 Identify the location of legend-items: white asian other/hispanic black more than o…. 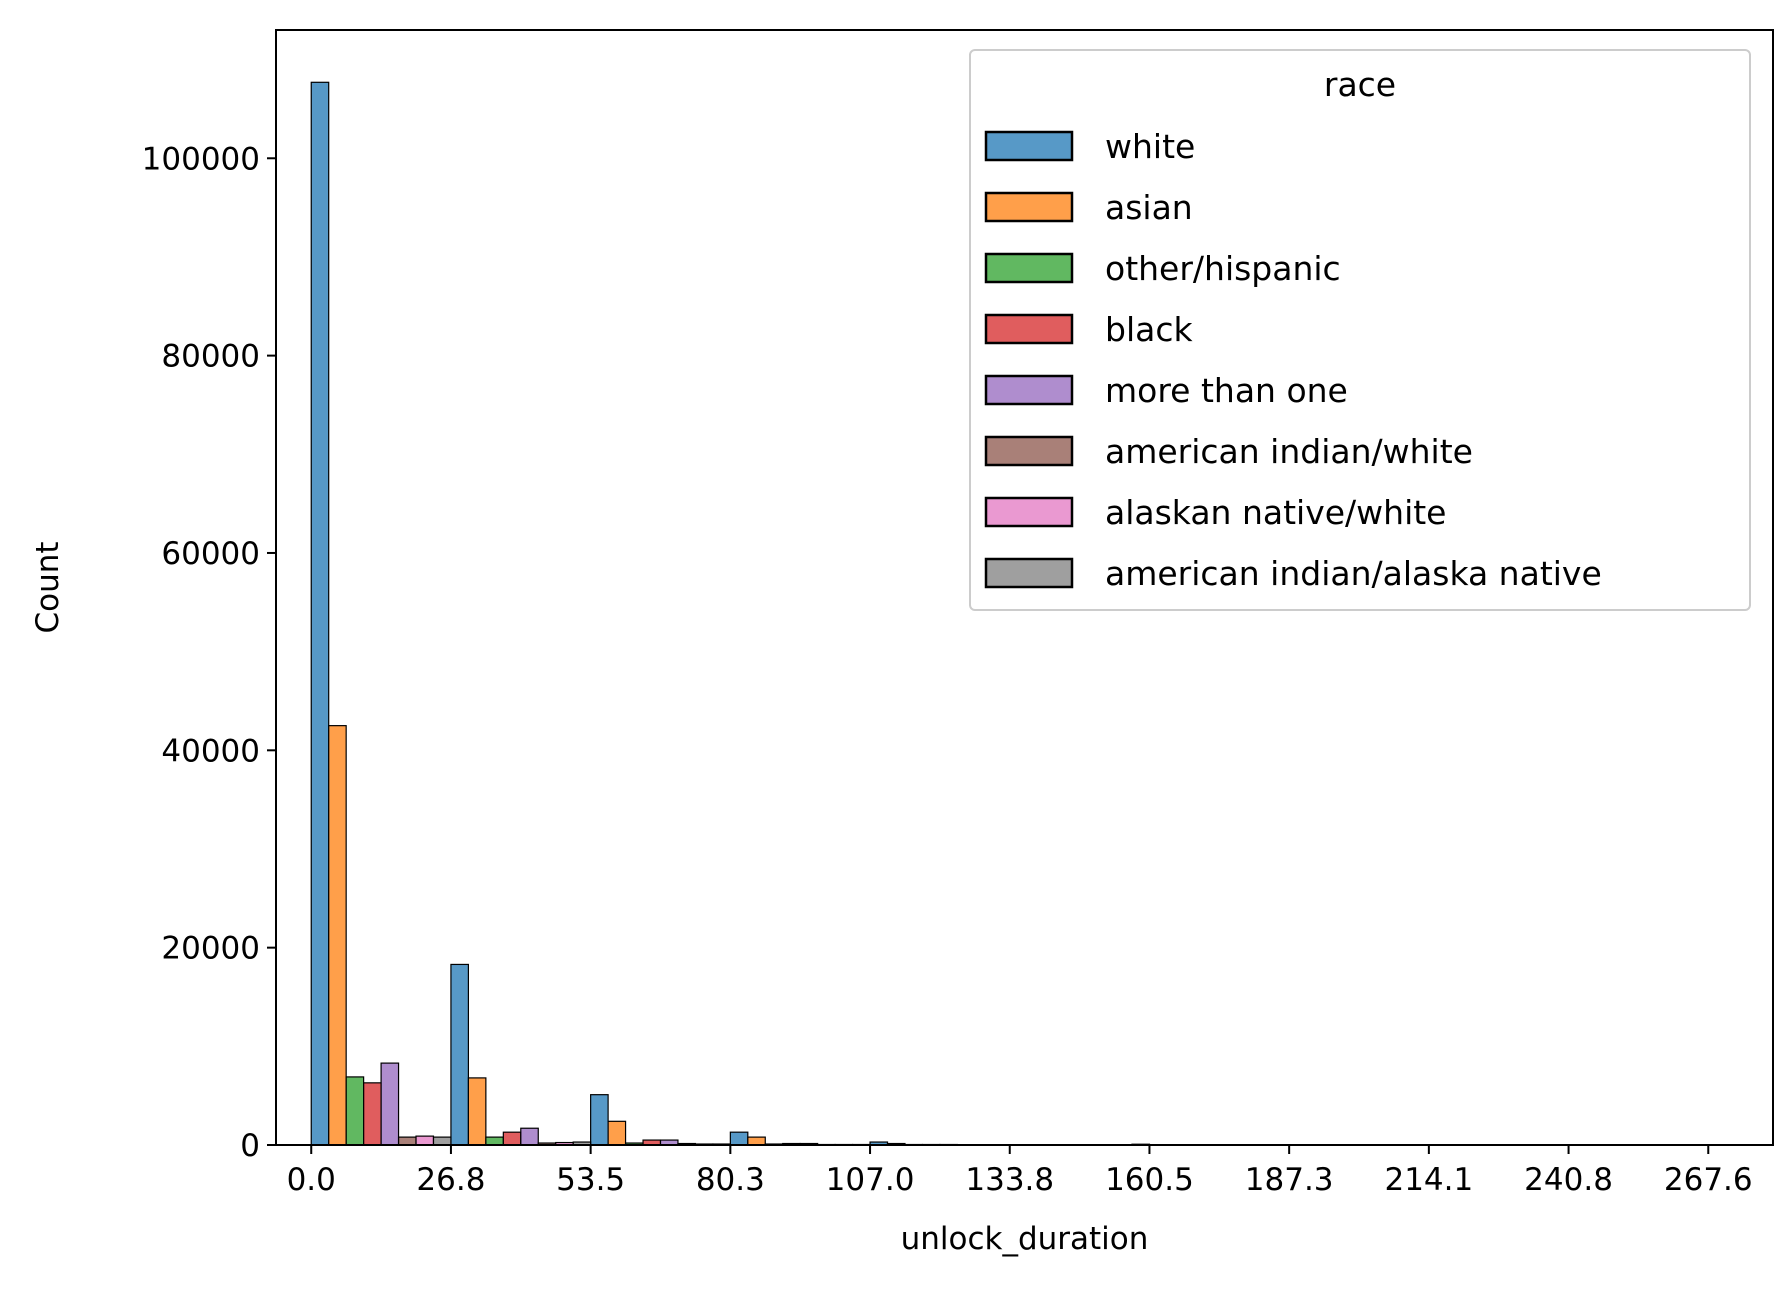
(1293, 360).